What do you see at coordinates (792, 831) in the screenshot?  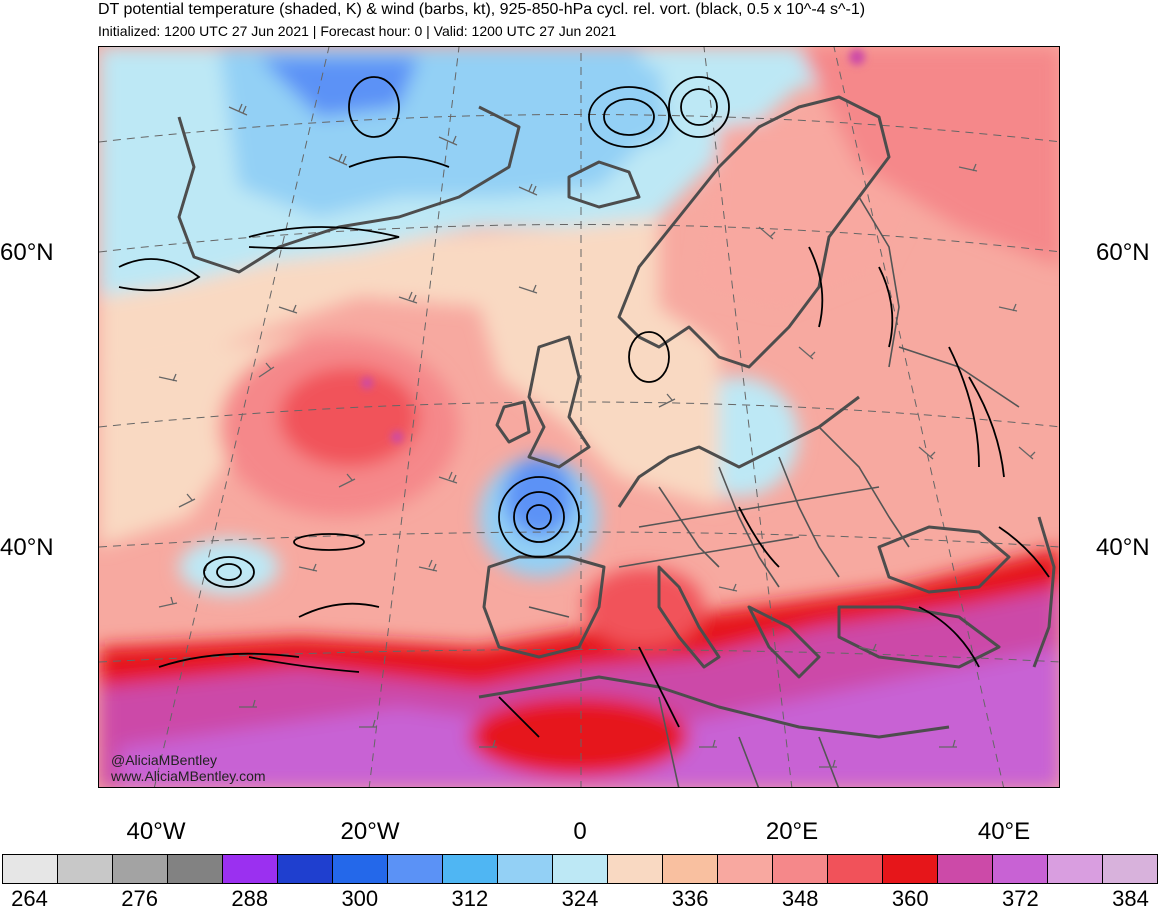 I see `lon-label-20e: 20°E` at bounding box center [792, 831].